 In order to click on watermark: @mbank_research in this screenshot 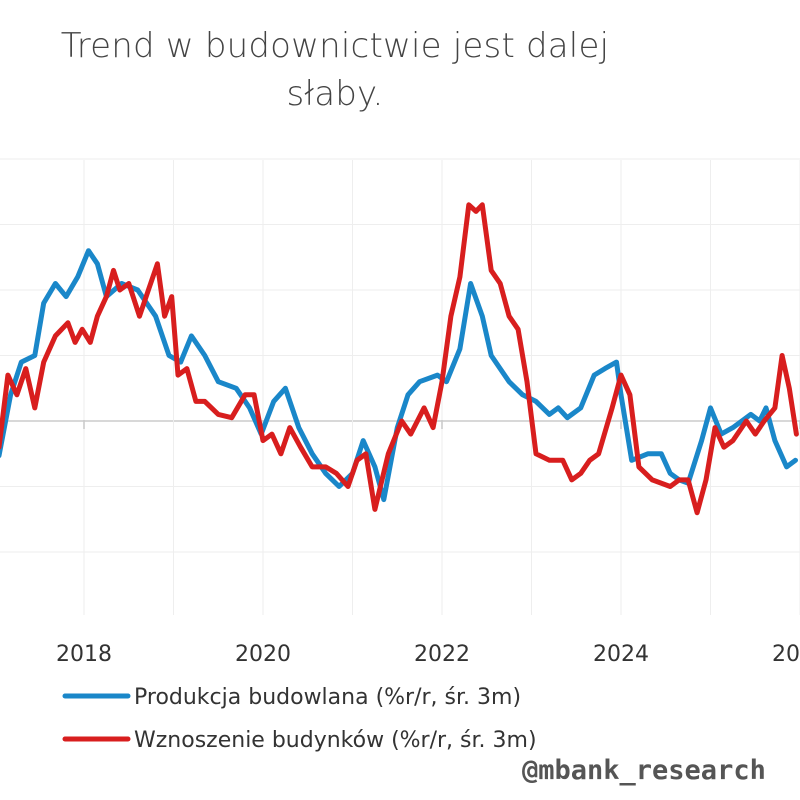, I will do `click(644, 770)`.